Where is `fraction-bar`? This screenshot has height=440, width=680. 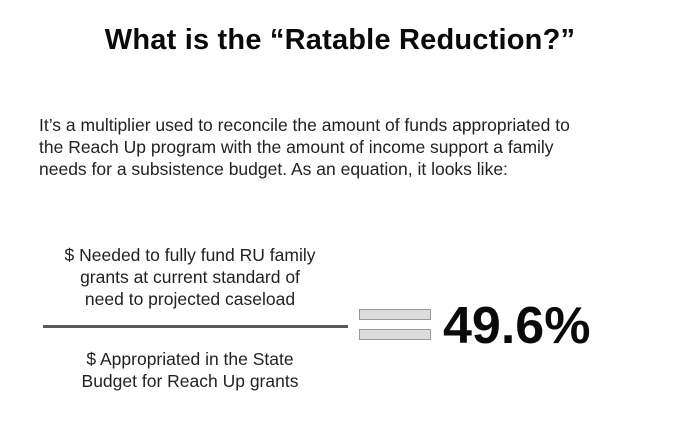 fraction-bar is located at coordinates (195, 326).